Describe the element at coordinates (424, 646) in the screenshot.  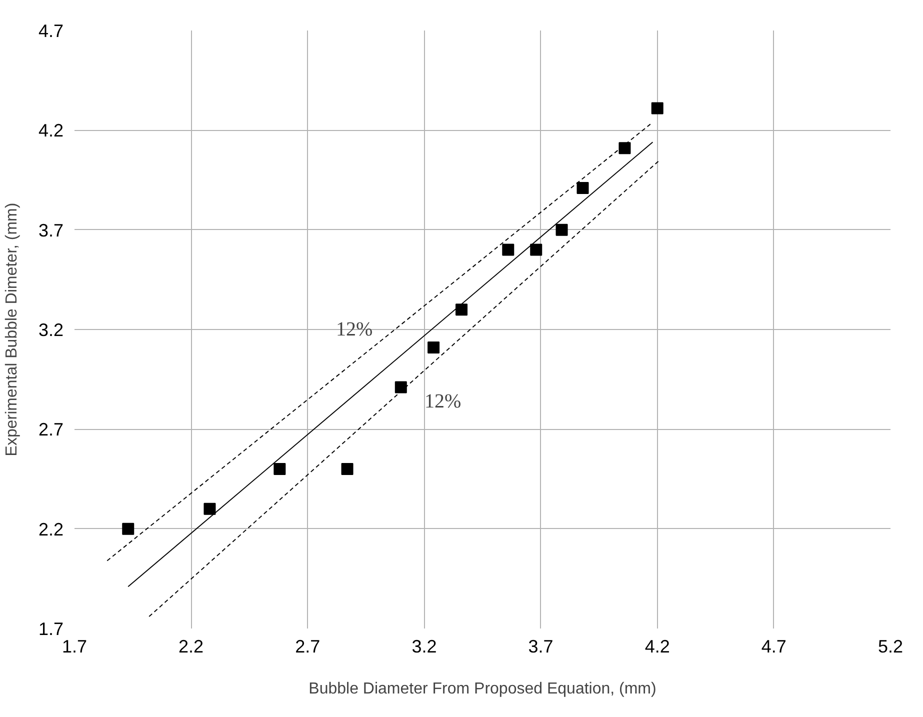
I see `x-tick-label: 3.2` at that location.